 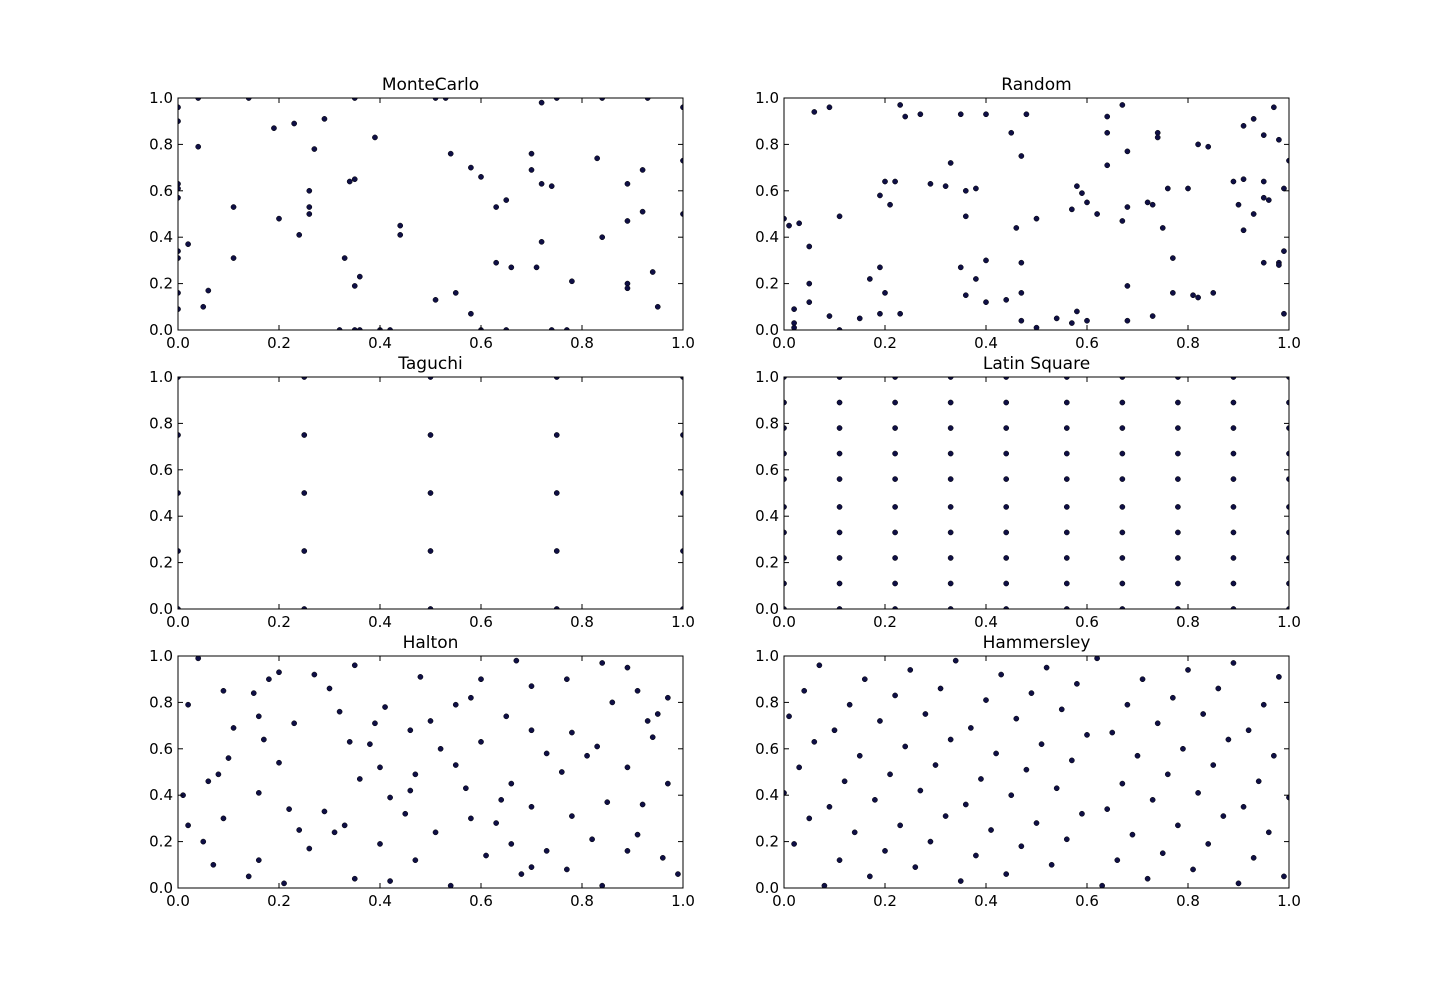 What do you see at coordinates (1188, 622) in the screenshot?
I see `x-tick-label: 0.8` at bounding box center [1188, 622].